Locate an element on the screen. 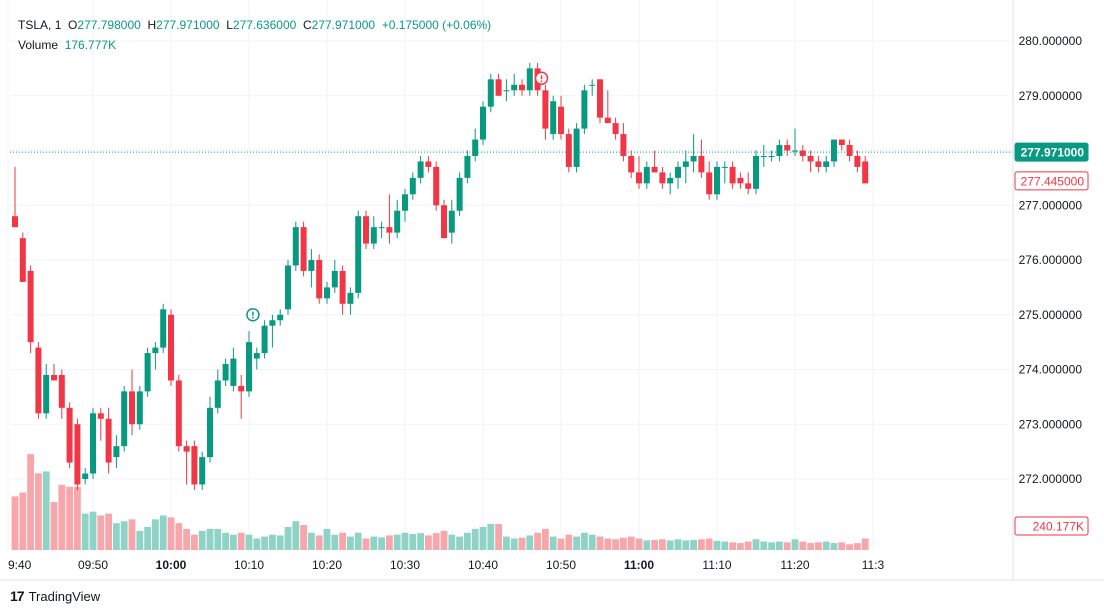 The image size is (1104, 614). footer-brand: 17 TradingView is located at coordinates (55, 596).